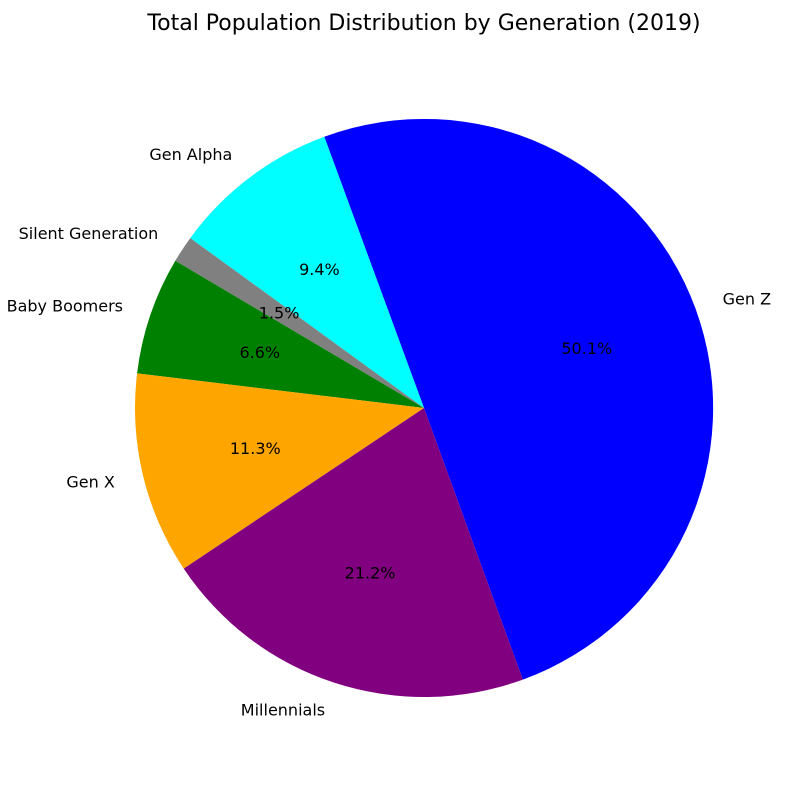 This screenshot has height=790, width=789. What do you see at coordinates (279, 471) in the screenshot?
I see `pie-slice-gen-x` at bounding box center [279, 471].